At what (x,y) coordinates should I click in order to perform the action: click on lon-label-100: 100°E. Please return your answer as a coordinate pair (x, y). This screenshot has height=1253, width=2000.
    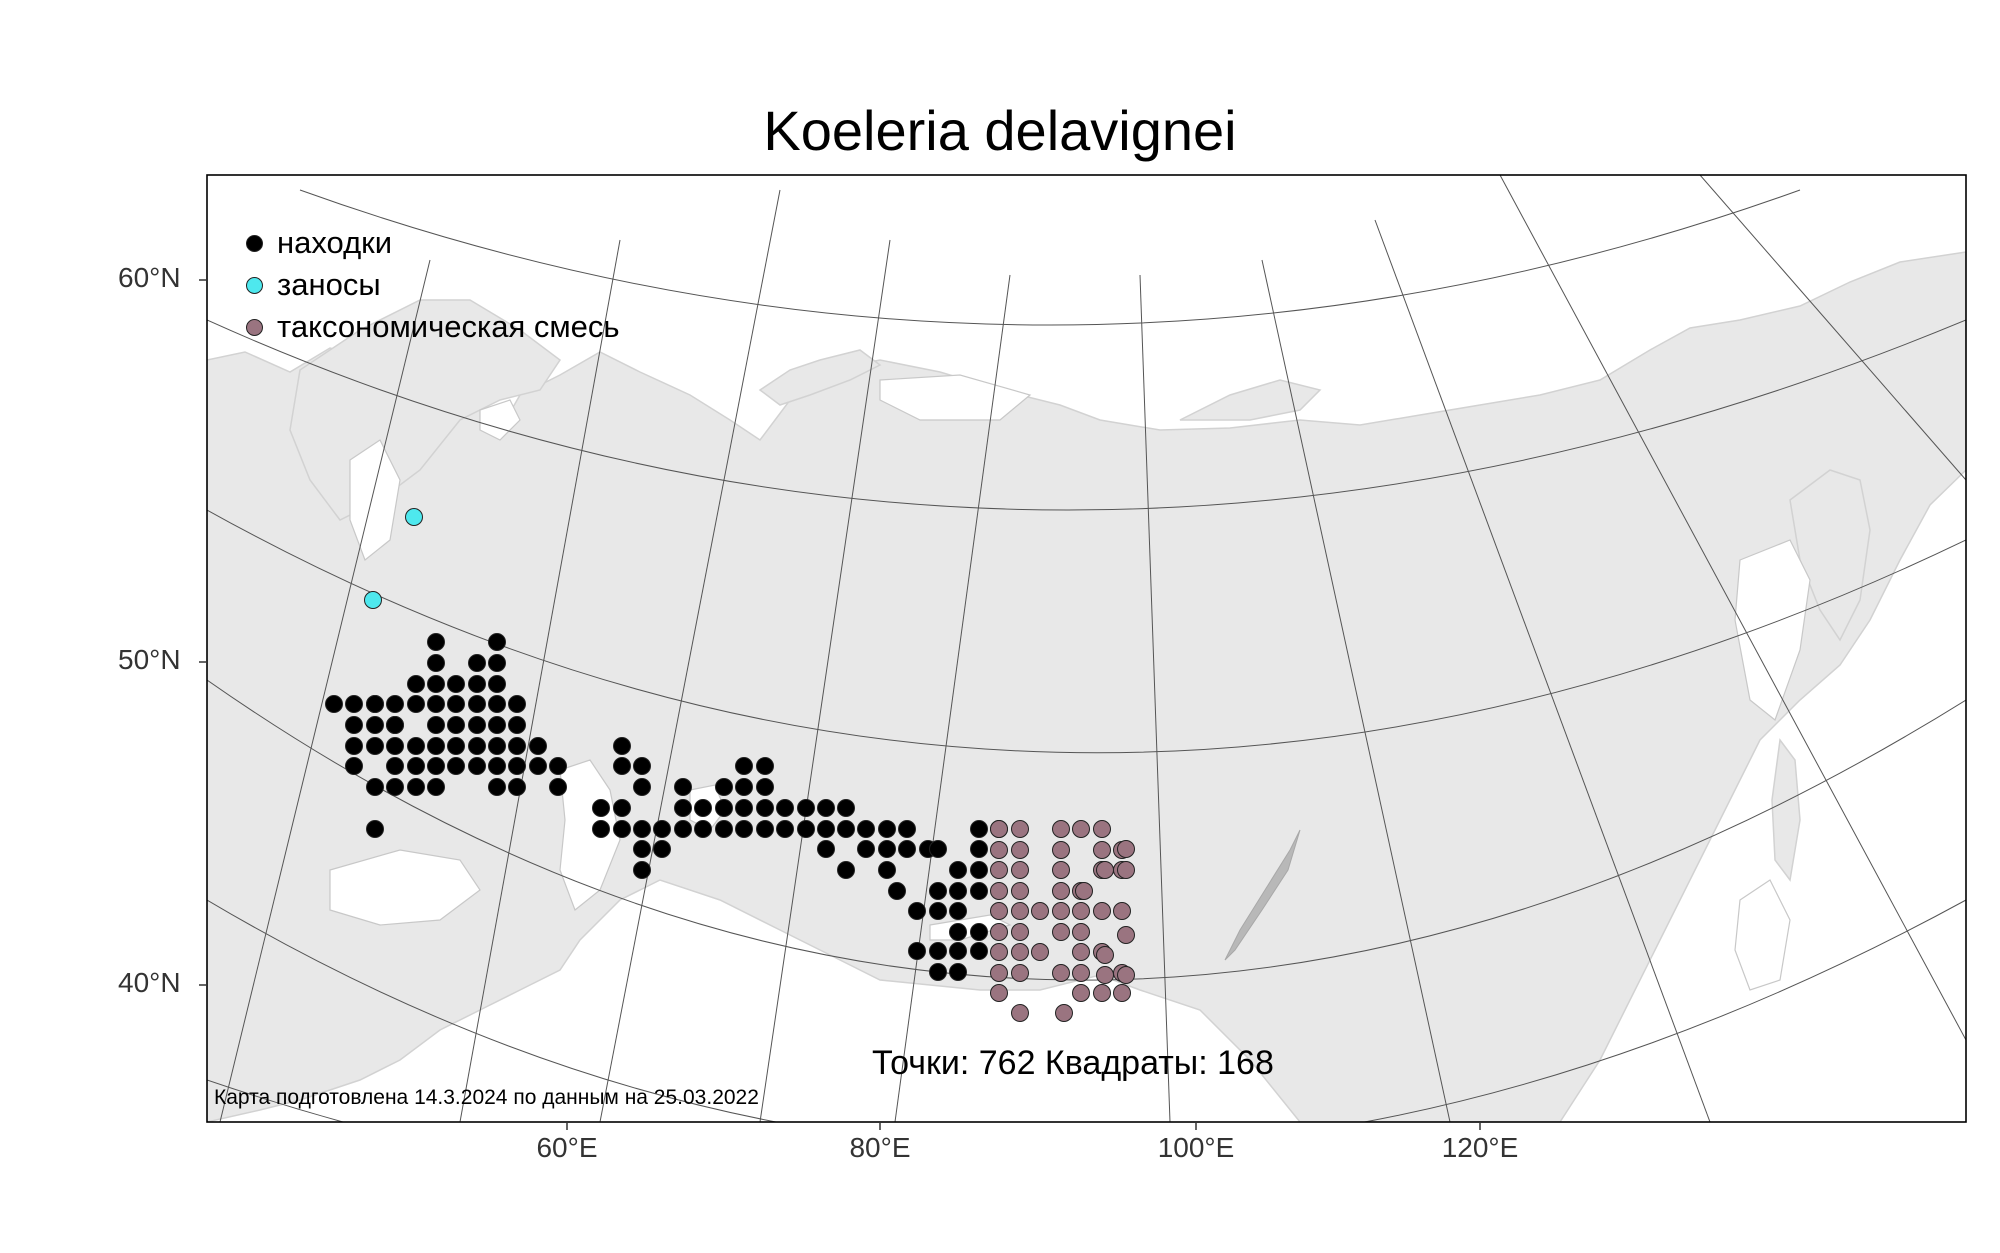
    Looking at the image, I should click on (1196, 1148).